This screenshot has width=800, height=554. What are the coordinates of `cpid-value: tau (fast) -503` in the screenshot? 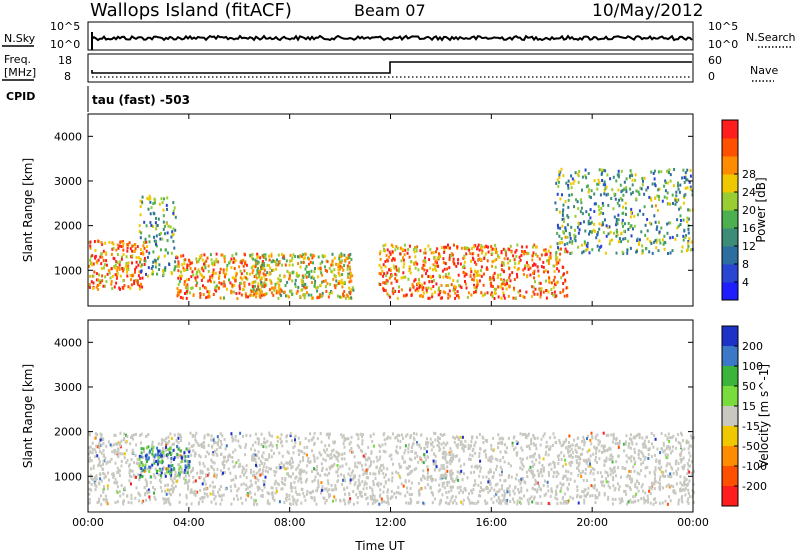 It's located at (141, 100).